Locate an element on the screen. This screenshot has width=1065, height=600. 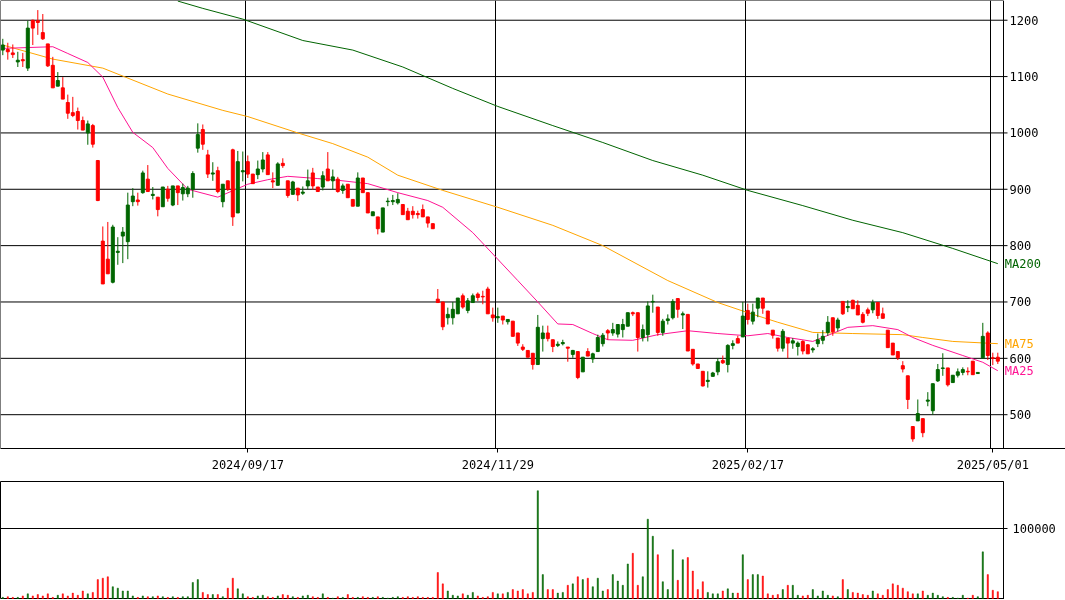
x-tick-label: 2024/09/17 is located at coordinates (247, 464).